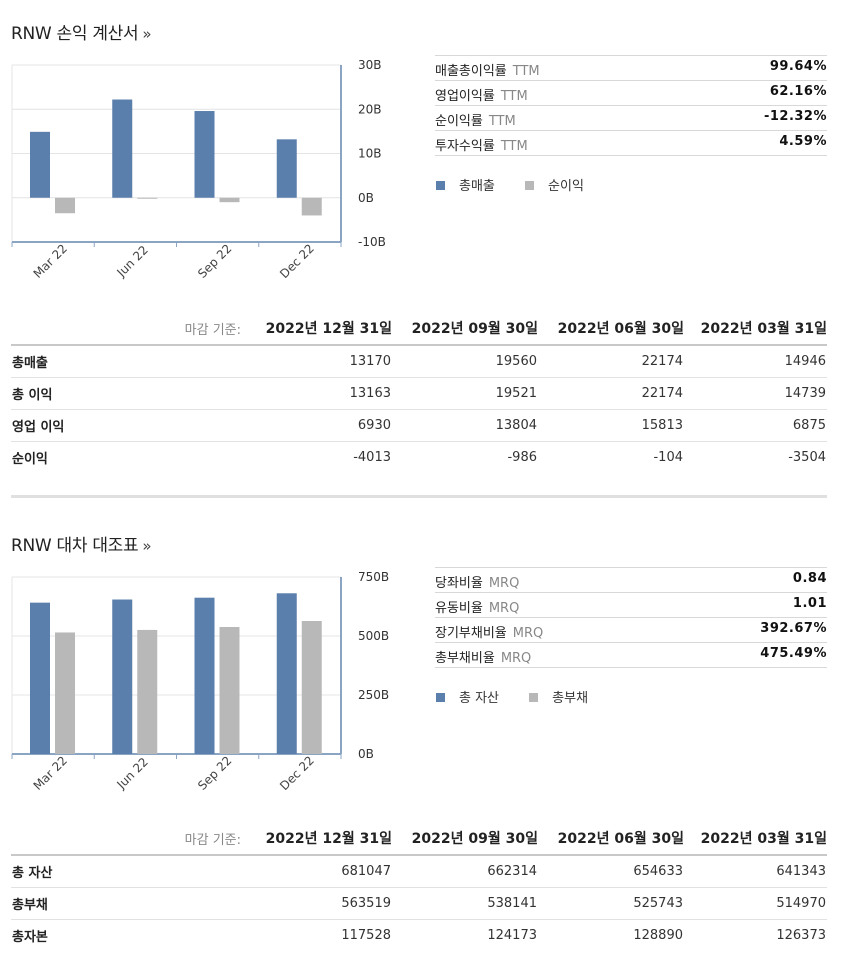  I want to click on income-title-text: RNW 손익 계산서, so click(75, 34).